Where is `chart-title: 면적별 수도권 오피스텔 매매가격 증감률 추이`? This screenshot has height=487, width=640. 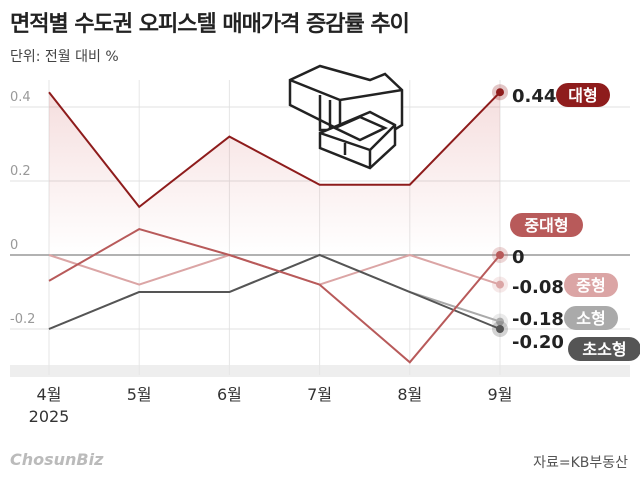
chart-title: 면적별 수도권 오피스텔 매매가격 증감률 추이 is located at coordinates (210, 24).